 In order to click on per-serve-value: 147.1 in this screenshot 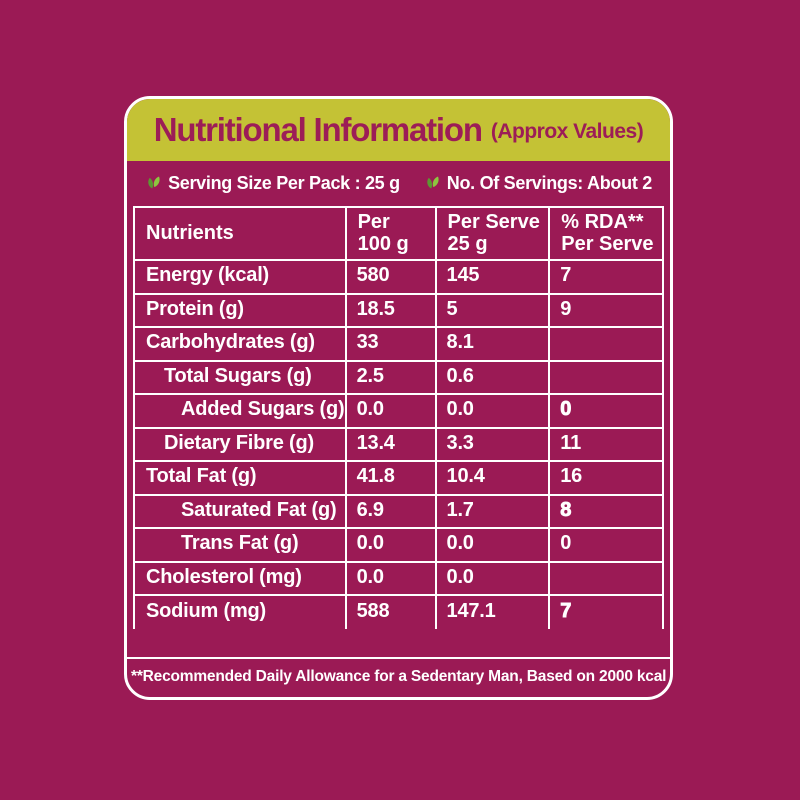, I will do `click(492, 611)`.